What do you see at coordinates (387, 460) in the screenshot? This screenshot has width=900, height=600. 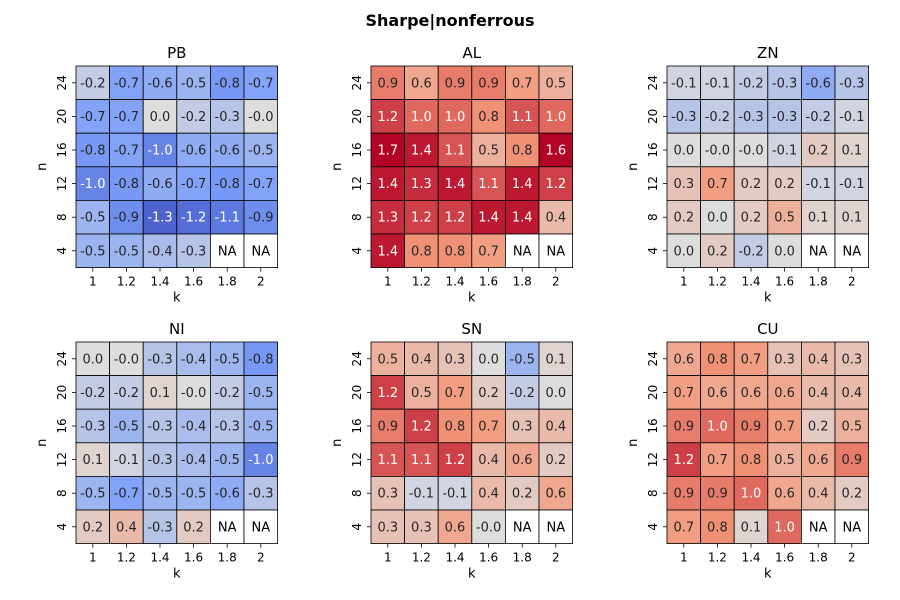 I see `cell-label: 1.1` at bounding box center [387, 460].